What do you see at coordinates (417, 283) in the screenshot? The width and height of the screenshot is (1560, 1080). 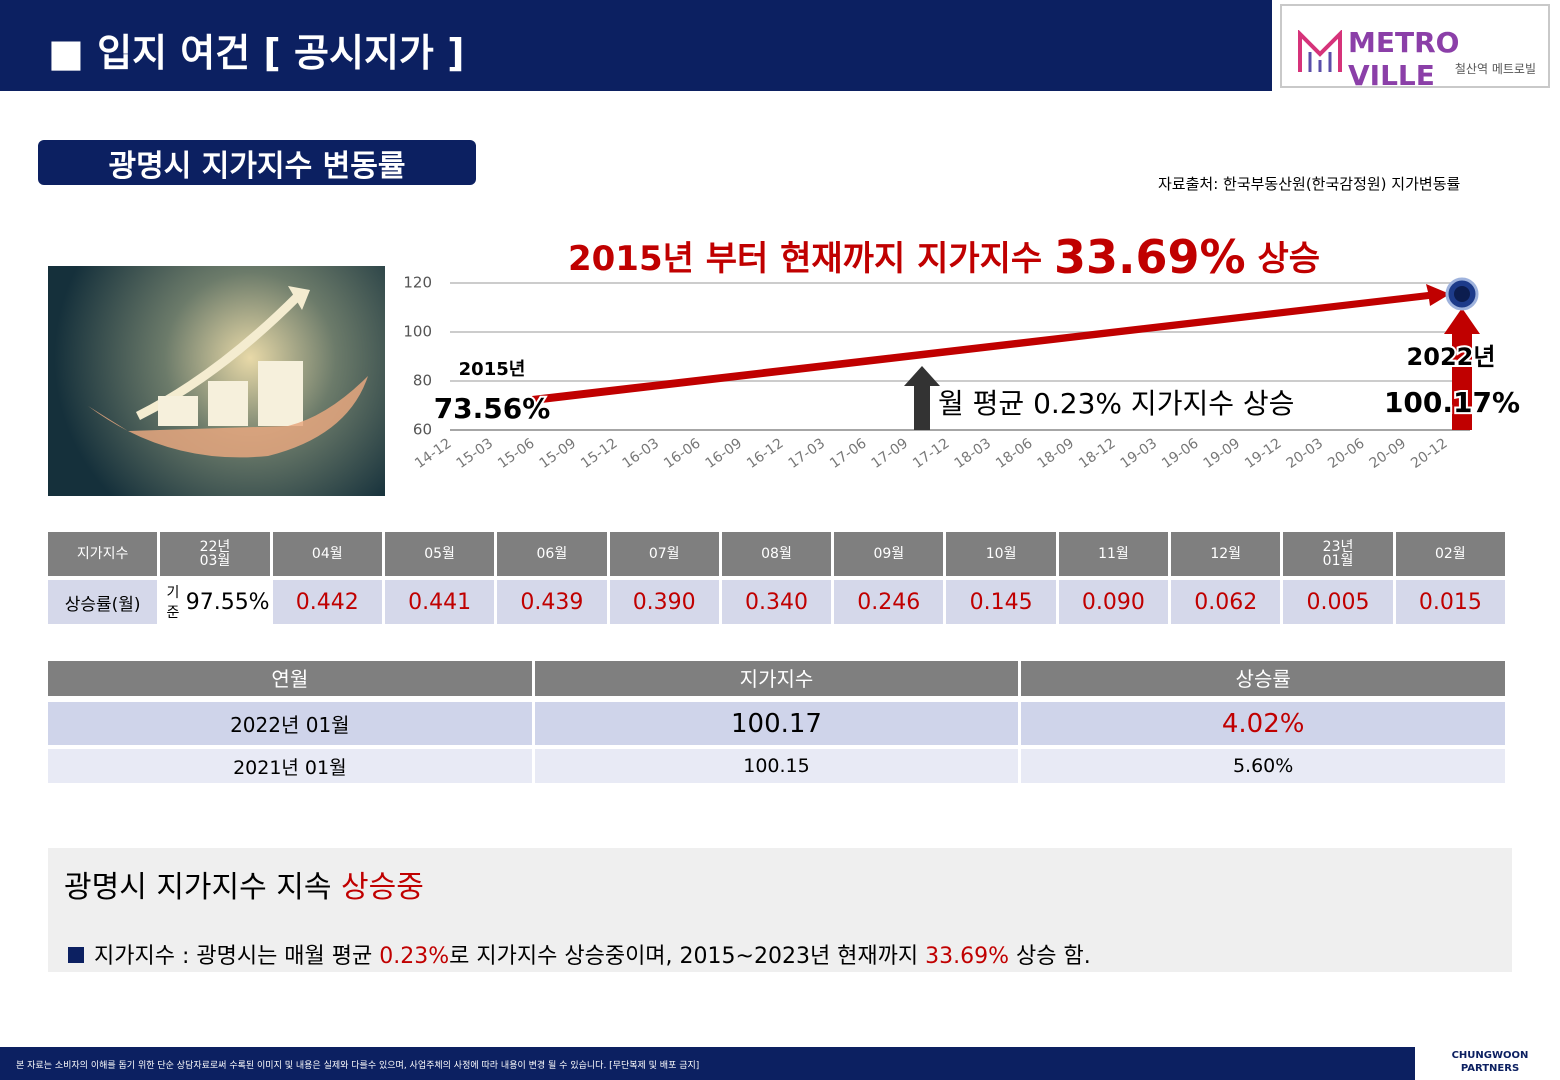 I see `y-tick-label: 120` at bounding box center [417, 283].